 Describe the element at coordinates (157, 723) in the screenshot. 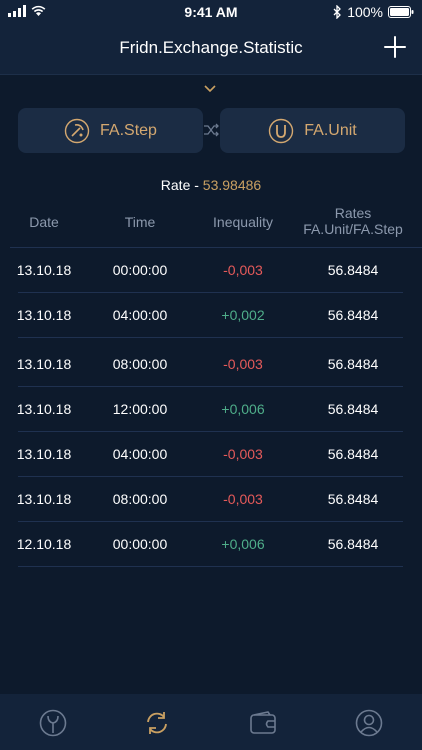

I see `exchange-icon` at that location.